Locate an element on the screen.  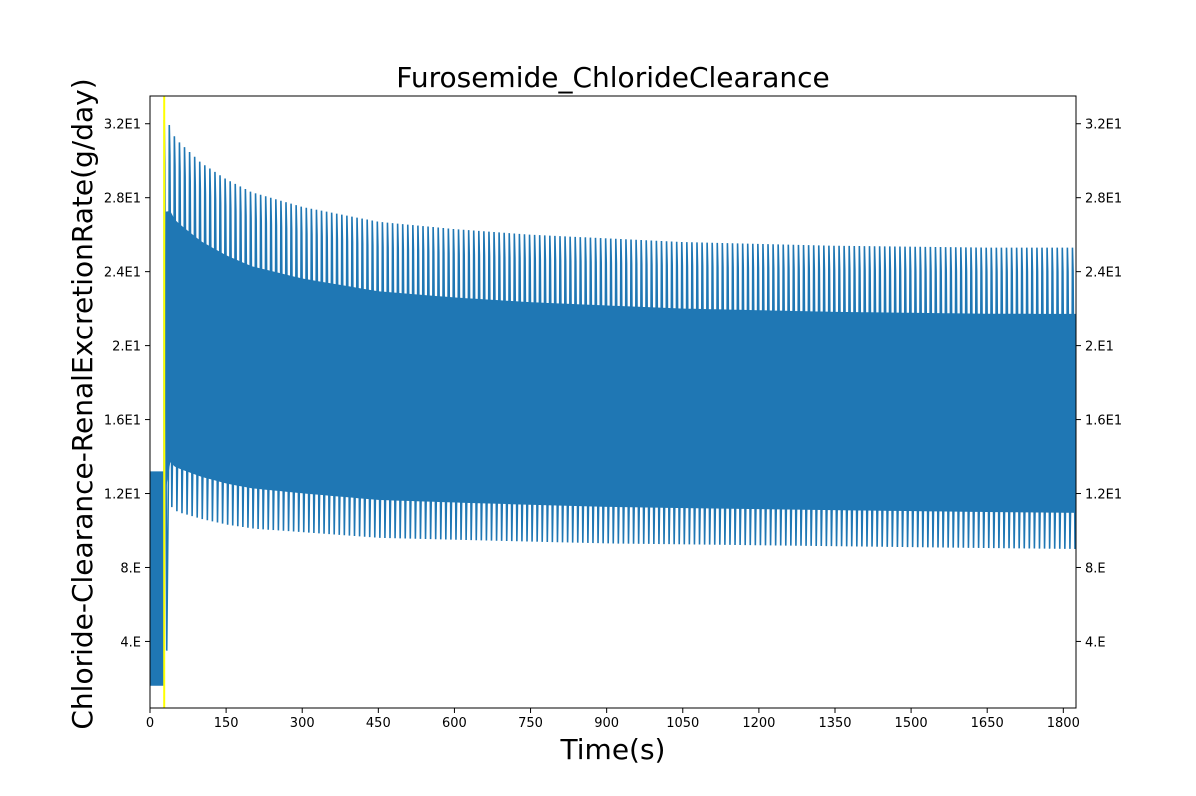
x-tick-label: 150 is located at coordinates (226, 723).